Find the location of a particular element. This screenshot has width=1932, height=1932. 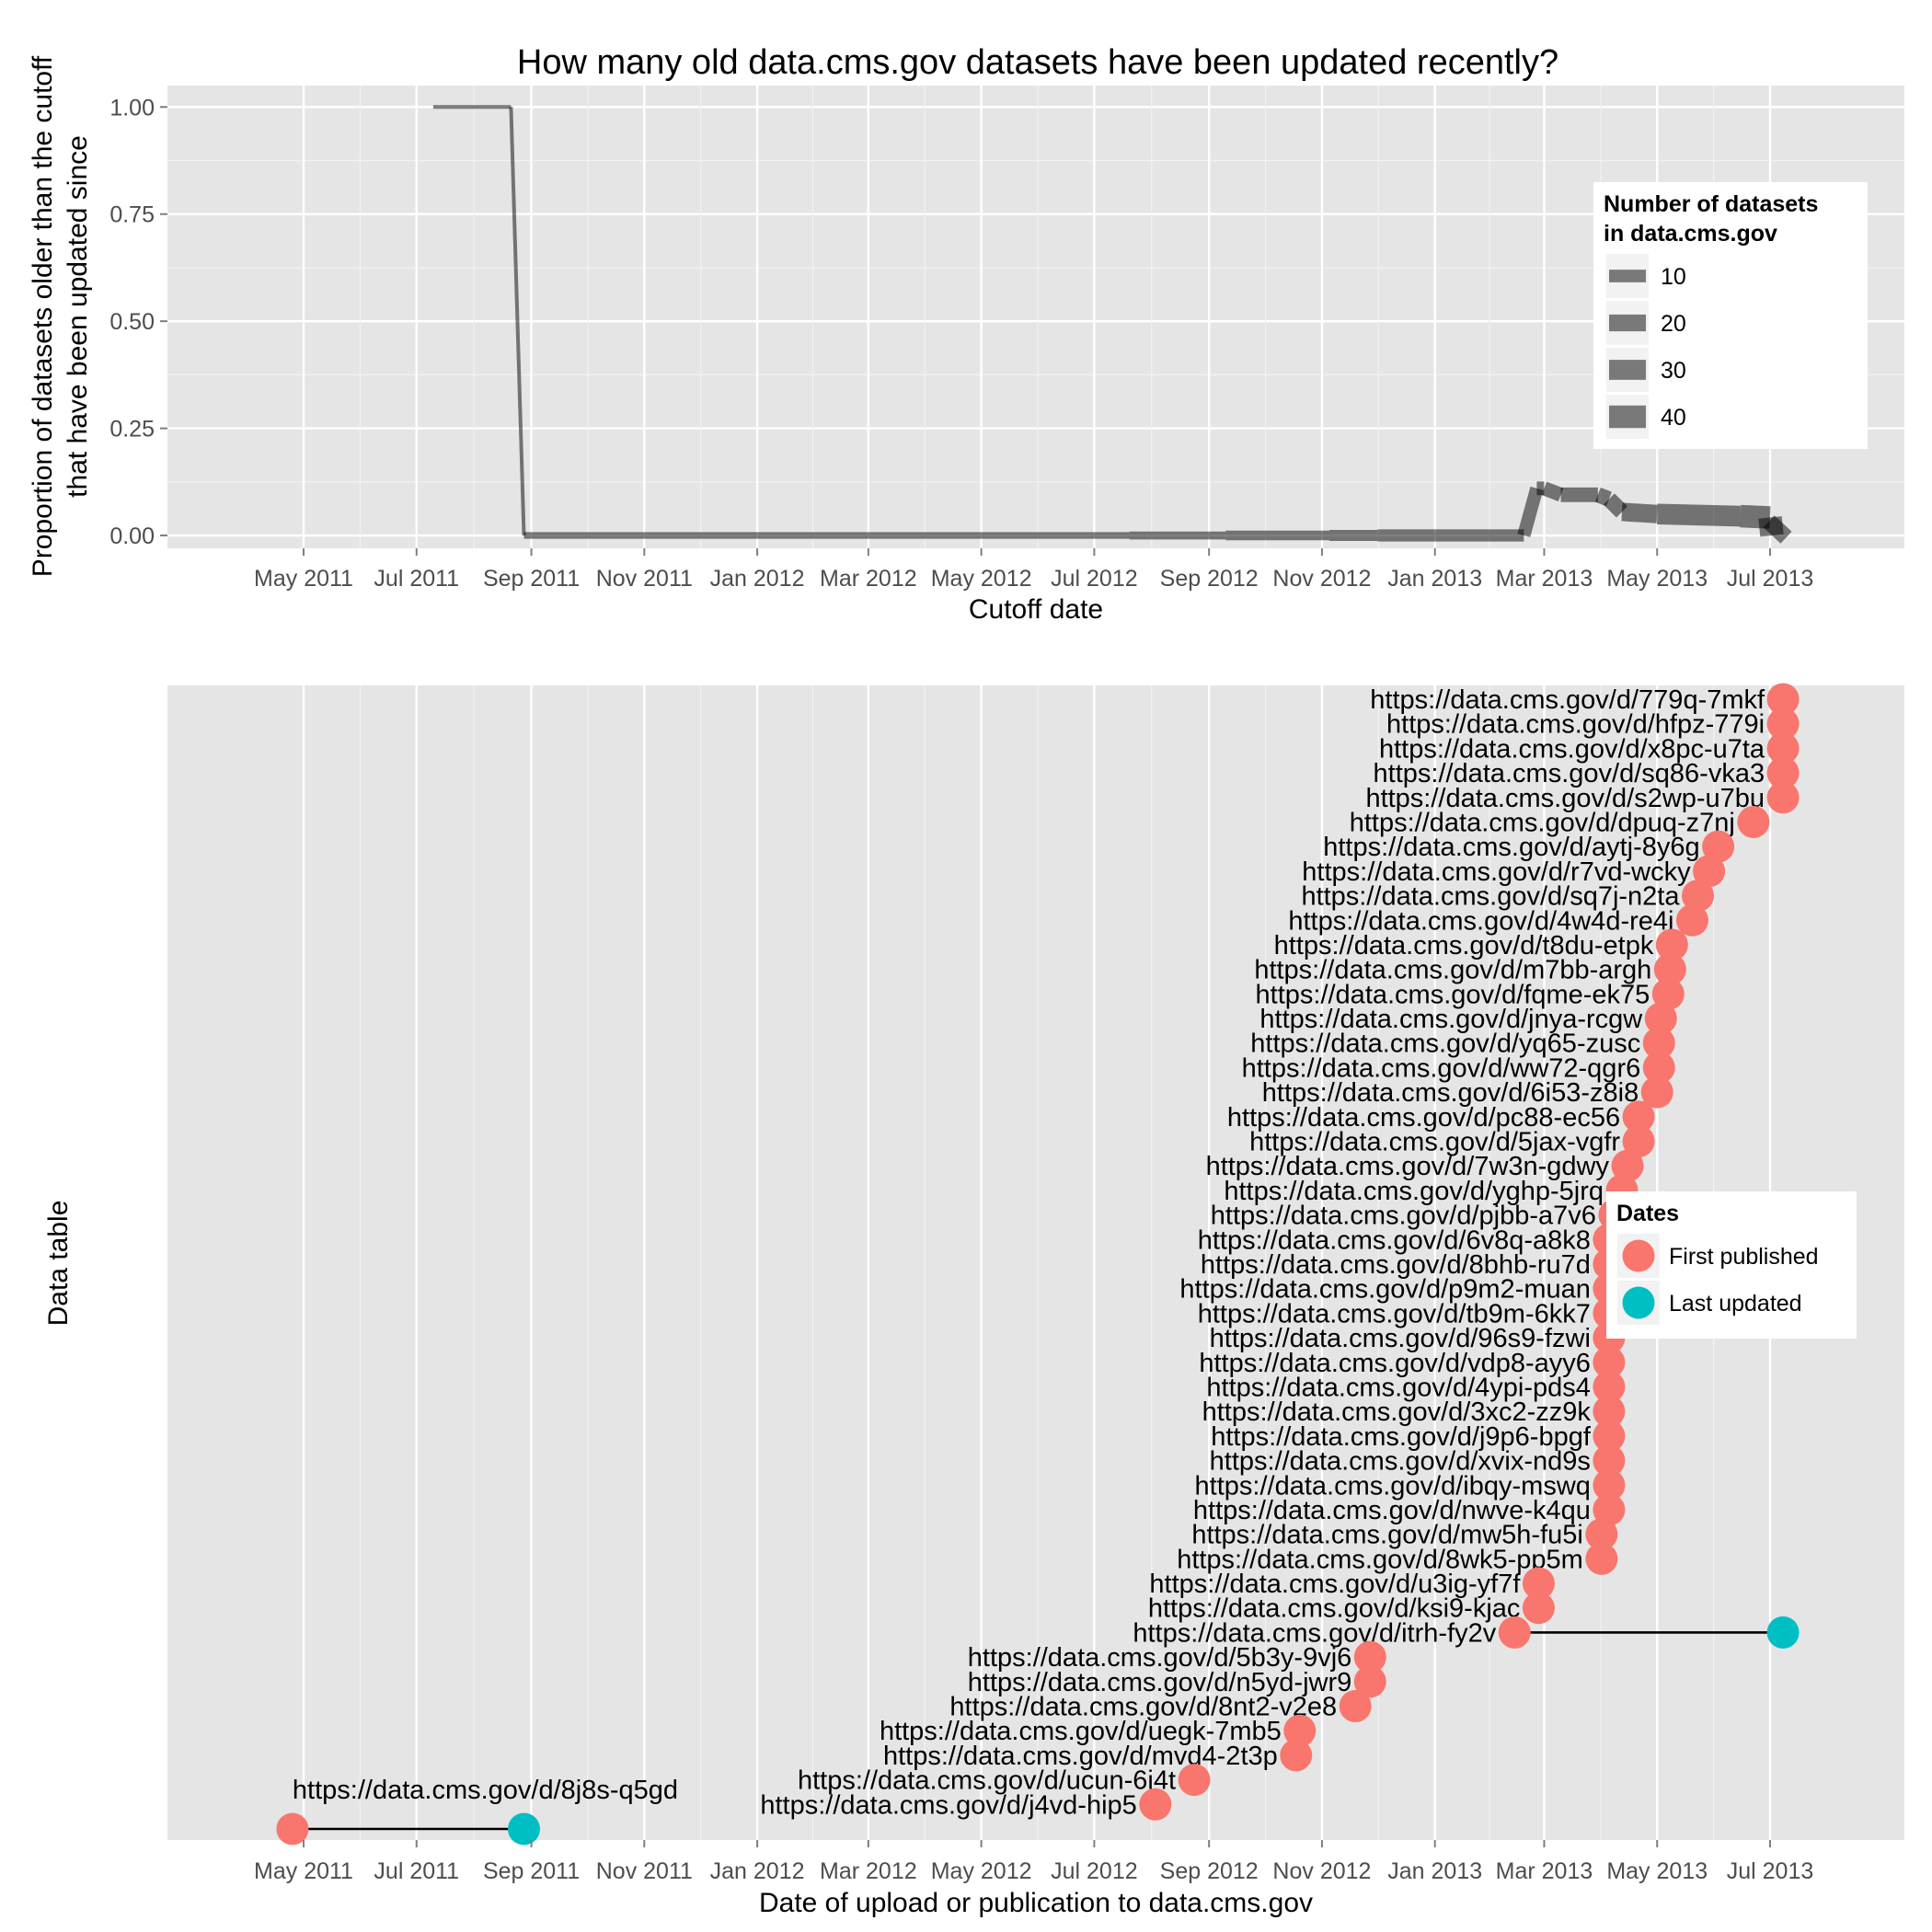

dataset-url-label: https://data.cms.gov/d/pc88-ec56 is located at coordinates (1423, 1118).